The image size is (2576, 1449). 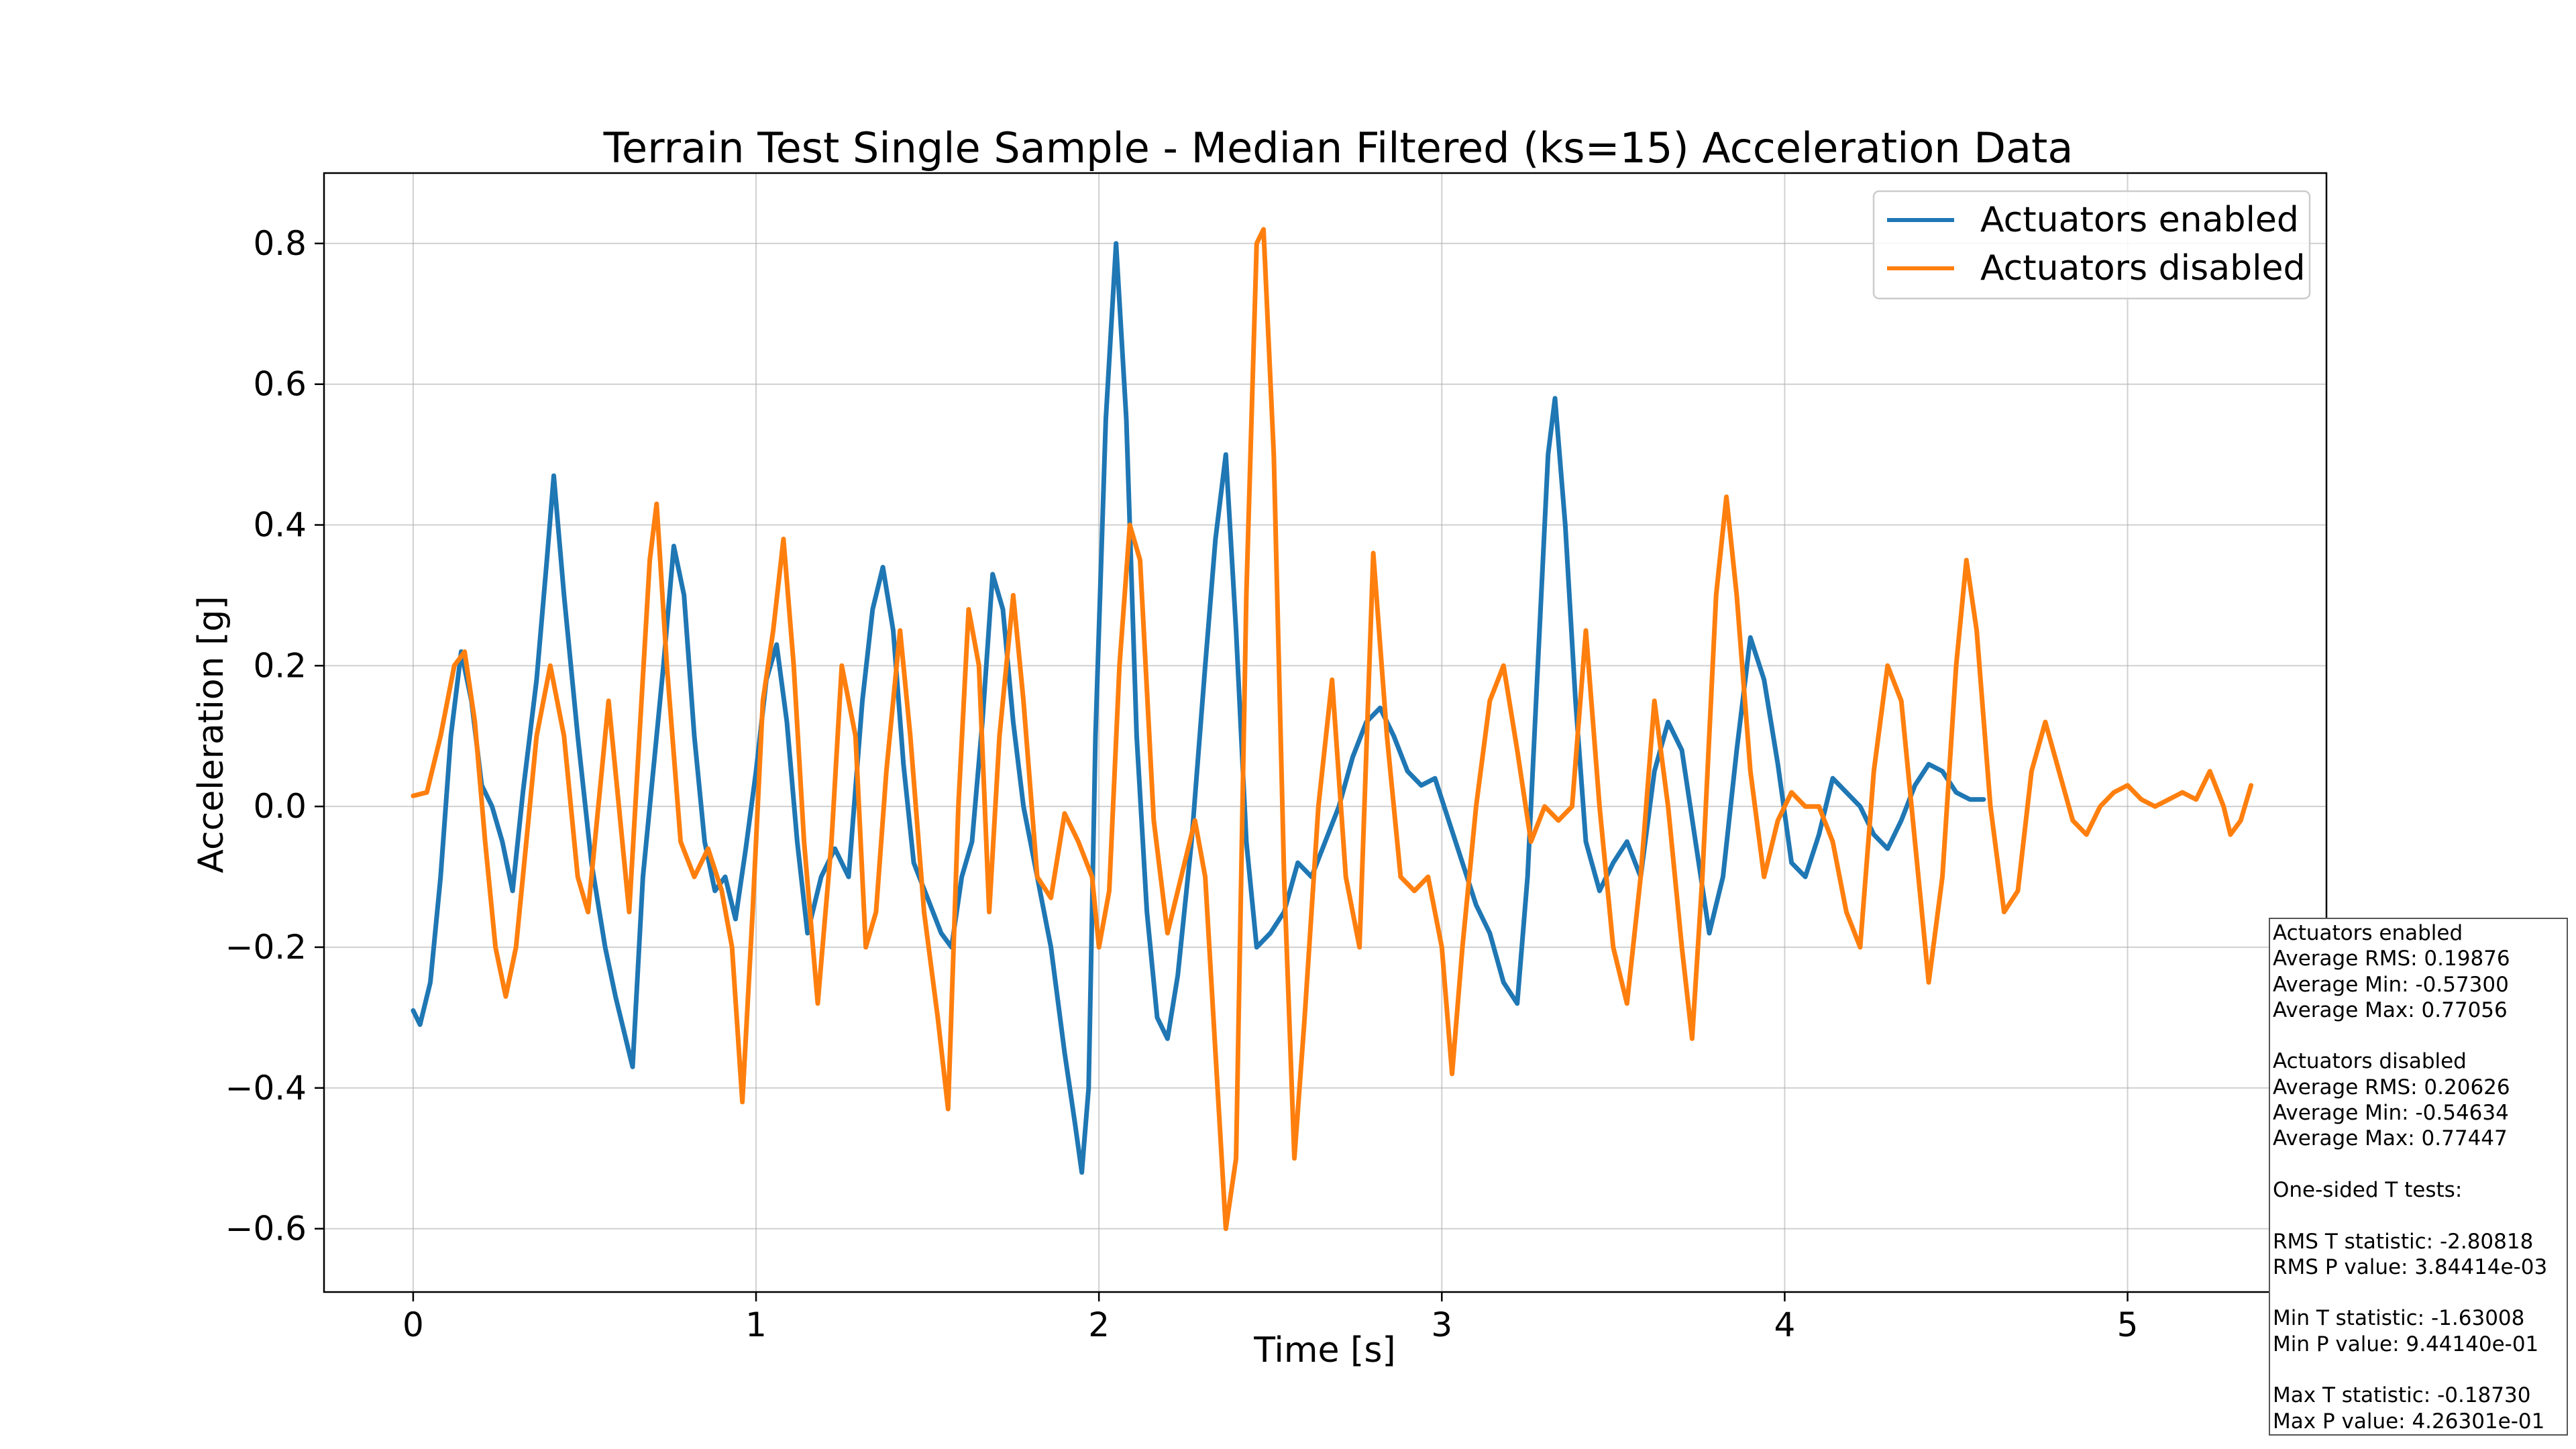 What do you see at coordinates (2410, 1266) in the screenshot?
I see `stats-line: RMS P value: 3.84414e-03` at bounding box center [2410, 1266].